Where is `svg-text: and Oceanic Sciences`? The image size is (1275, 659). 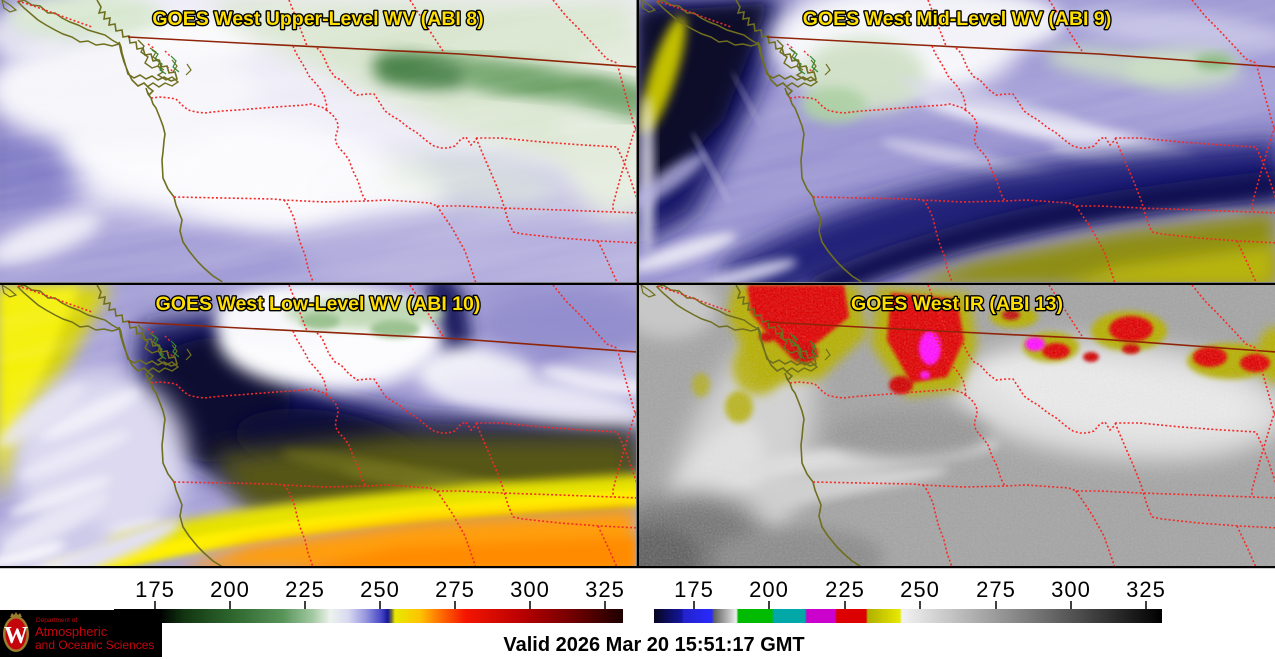
svg-text: and Oceanic Sciences is located at coordinates (94, 645).